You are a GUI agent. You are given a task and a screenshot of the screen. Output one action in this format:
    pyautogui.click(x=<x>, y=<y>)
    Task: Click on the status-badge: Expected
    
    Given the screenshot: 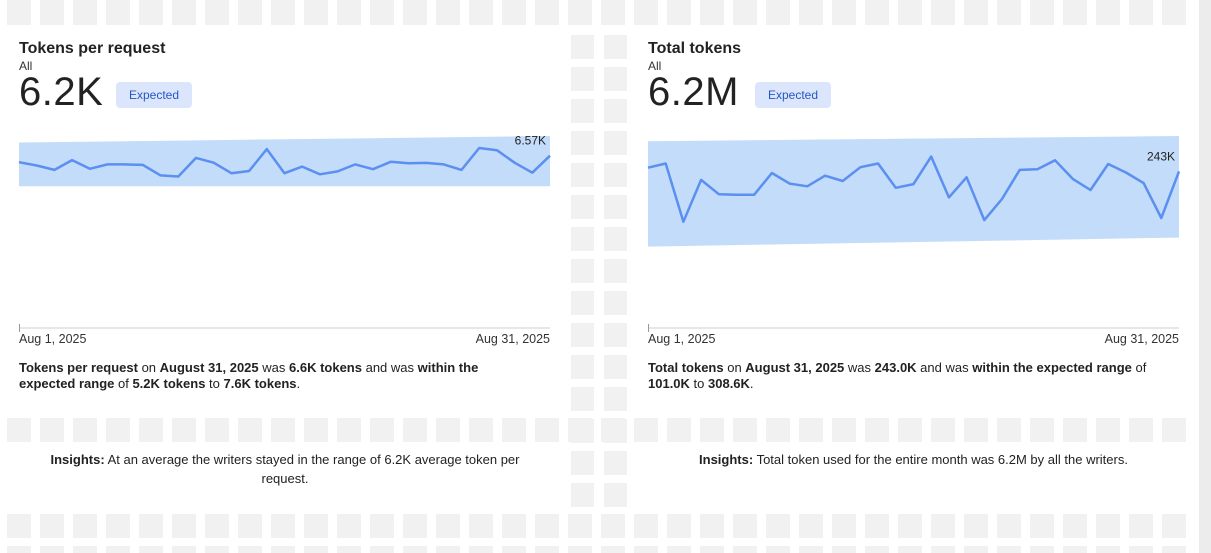 What is the action you would take?
    pyautogui.click(x=154, y=95)
    